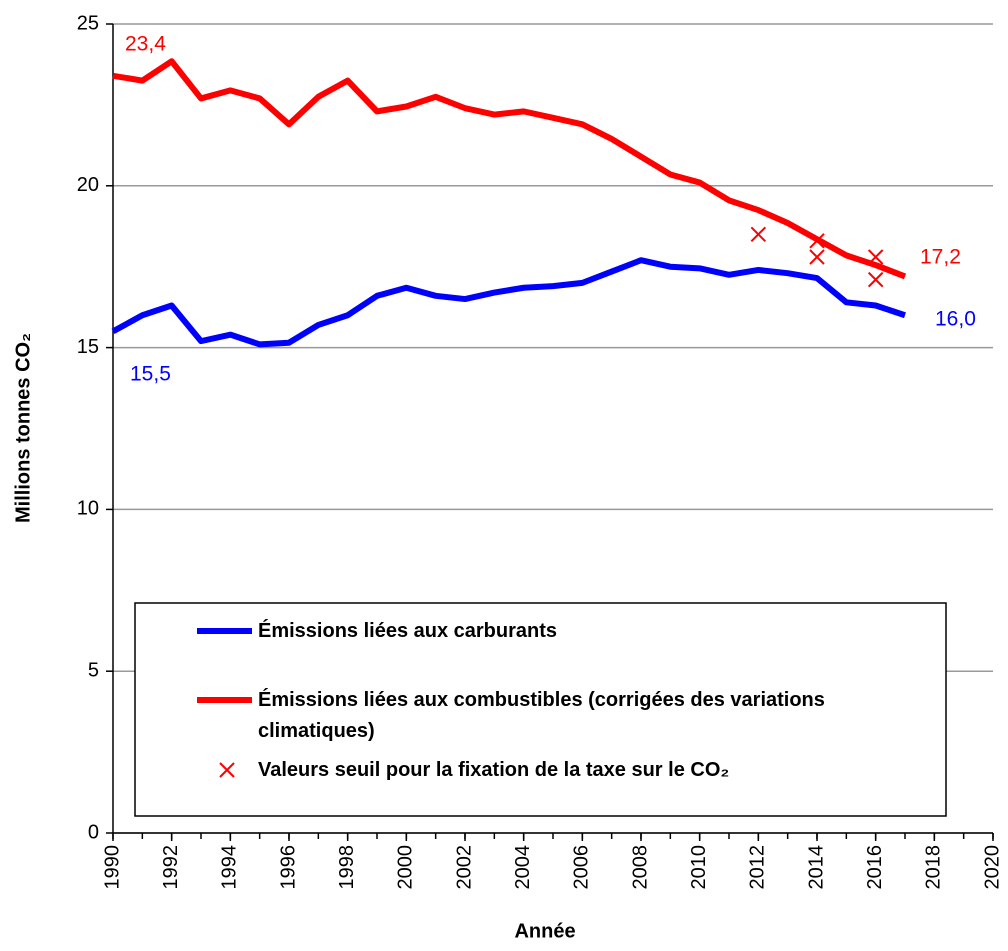 The image size is (1008, 951). Describe the element at coordinates (112, 867) in the screenshot. I see `x-tick-label: 1990` at that location.